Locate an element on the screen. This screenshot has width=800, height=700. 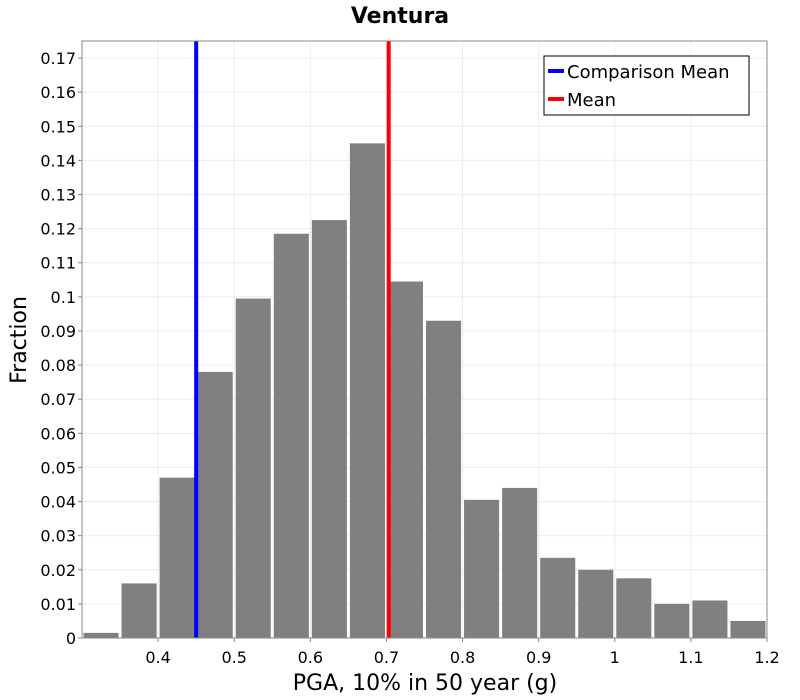
legend-label-mean: Mean is located at coordinates (591, 100).